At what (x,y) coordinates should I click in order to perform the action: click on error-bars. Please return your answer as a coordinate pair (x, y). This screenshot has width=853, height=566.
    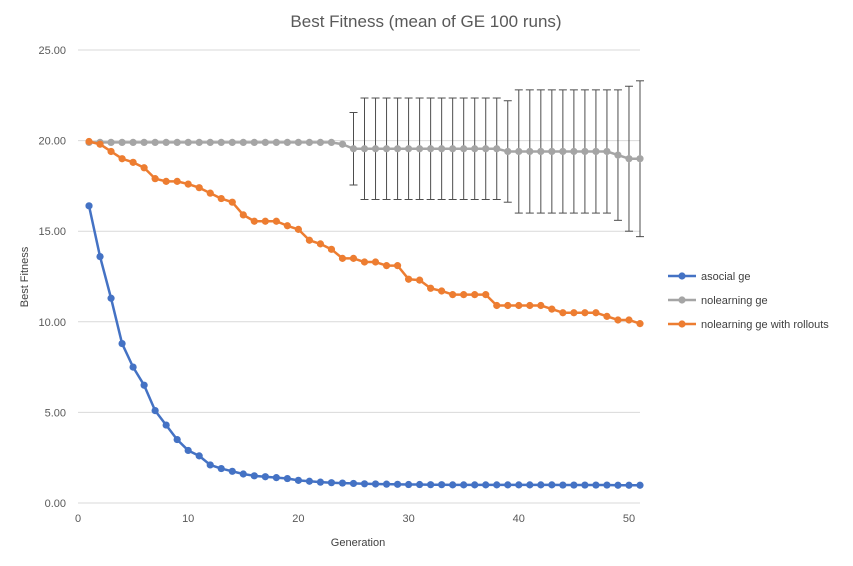
    Looking at the image, I should click on (496, 159).